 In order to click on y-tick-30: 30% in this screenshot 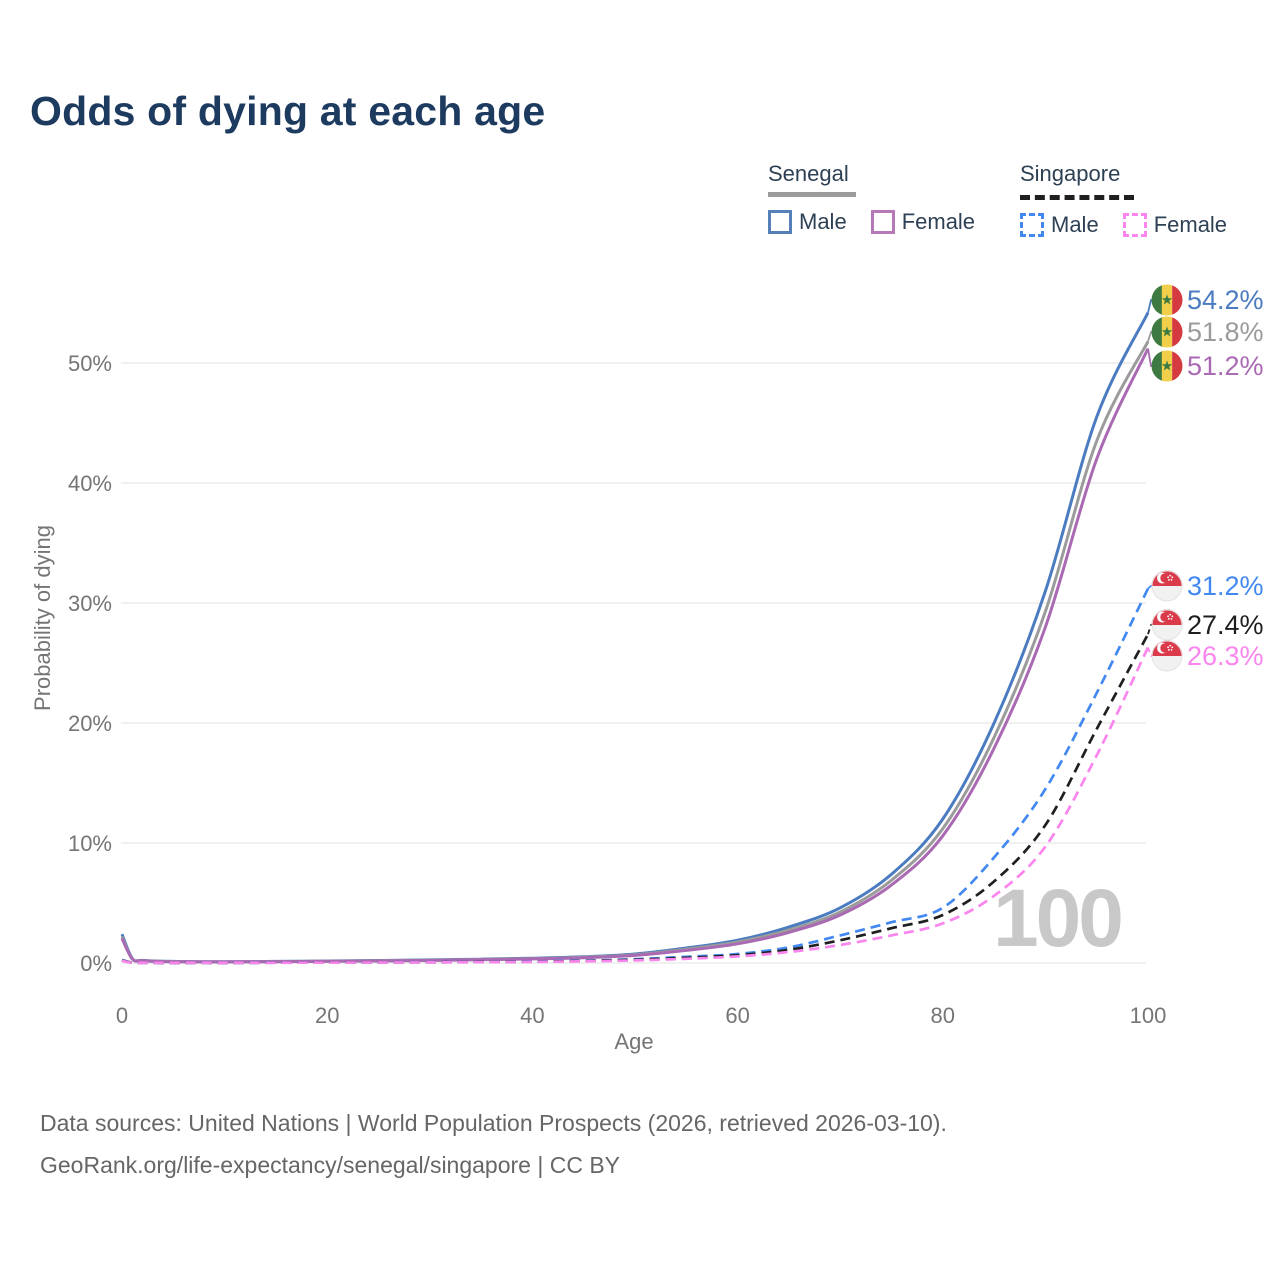, I will do `click(90, 603)`.